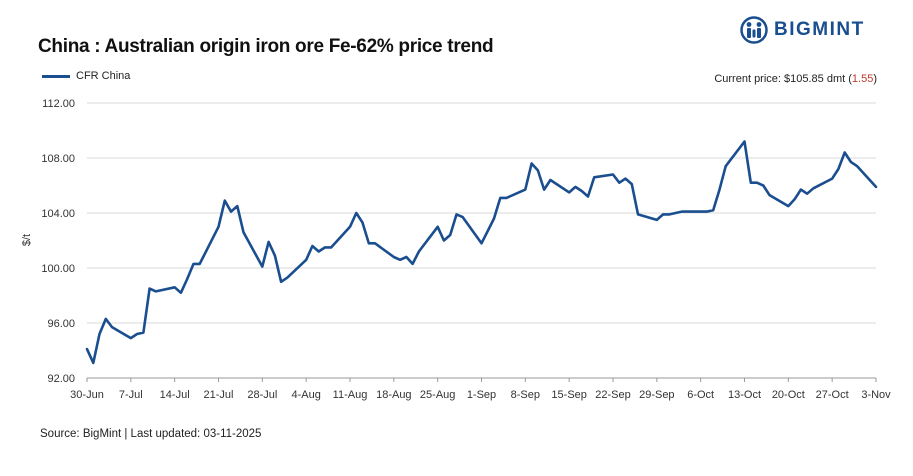 The height and width of the screenshot is (476, 913). I want to click on price-change: 1.55, so click(862, 79).